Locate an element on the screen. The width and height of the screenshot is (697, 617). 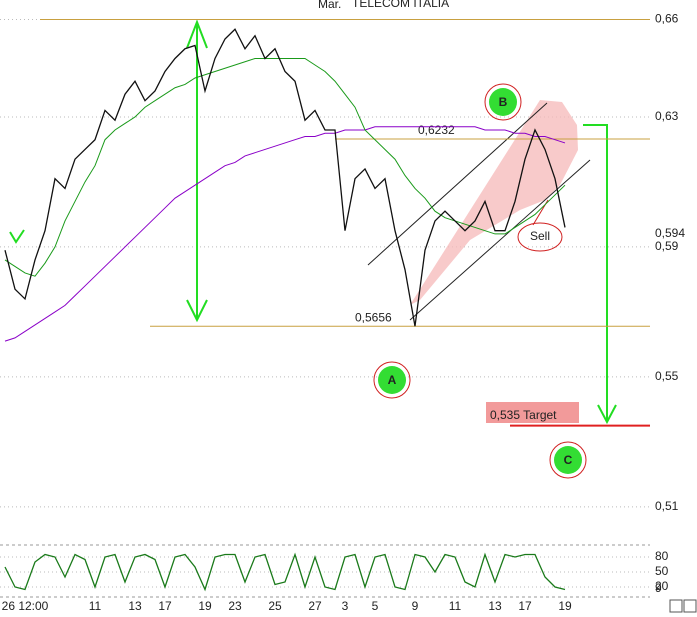
x-tick-label: 3 is located at coordinates (345, 606).